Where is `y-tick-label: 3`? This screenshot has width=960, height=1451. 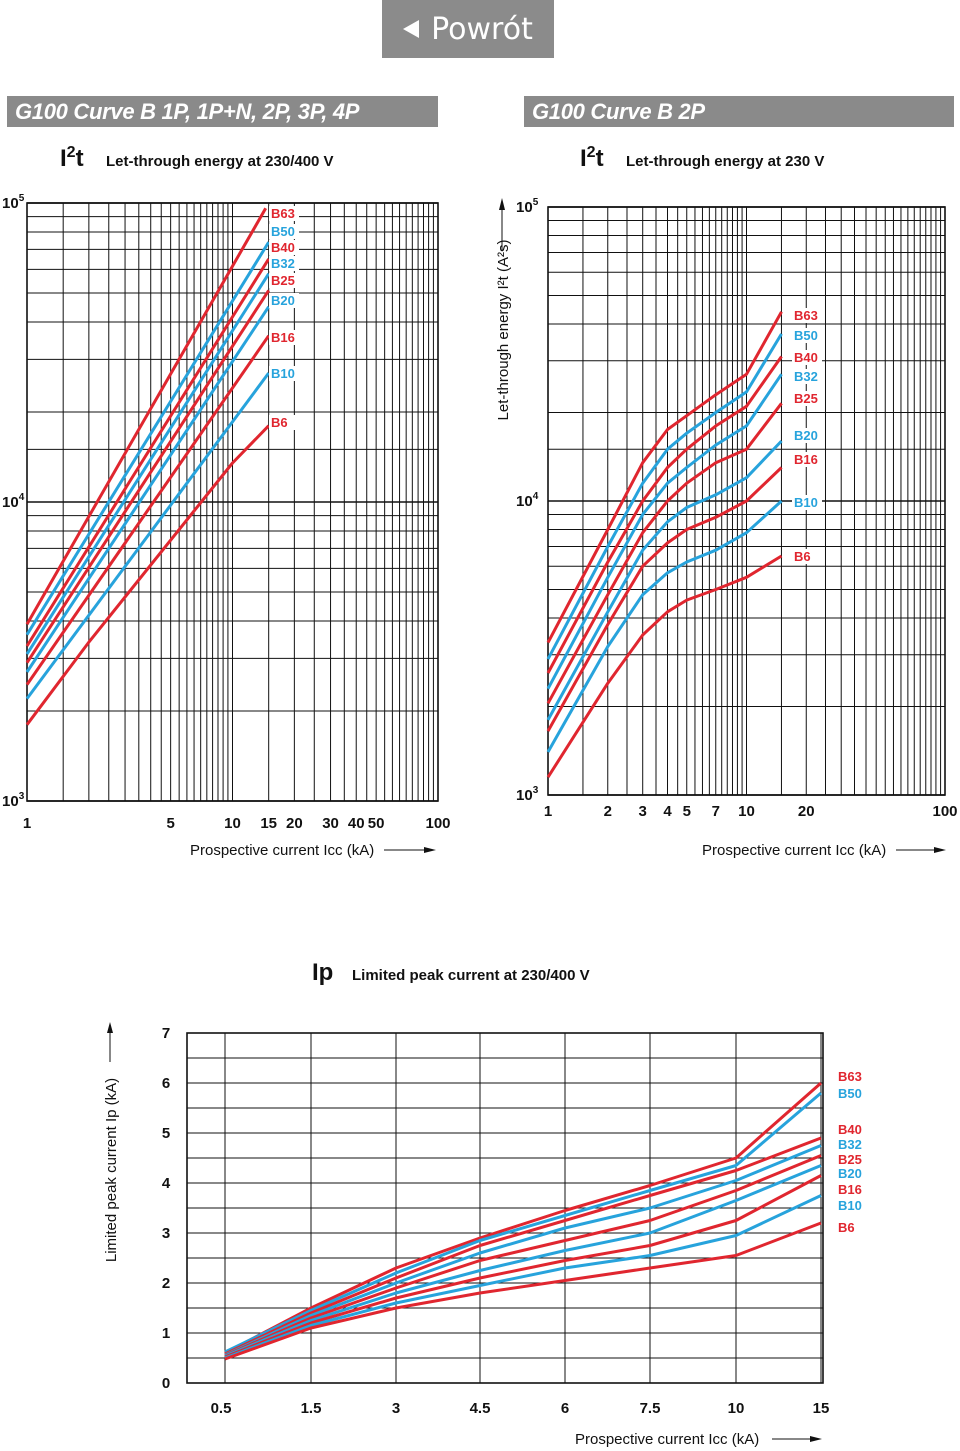 y-tick-label: 3 is located at coordinates (166, 1233).